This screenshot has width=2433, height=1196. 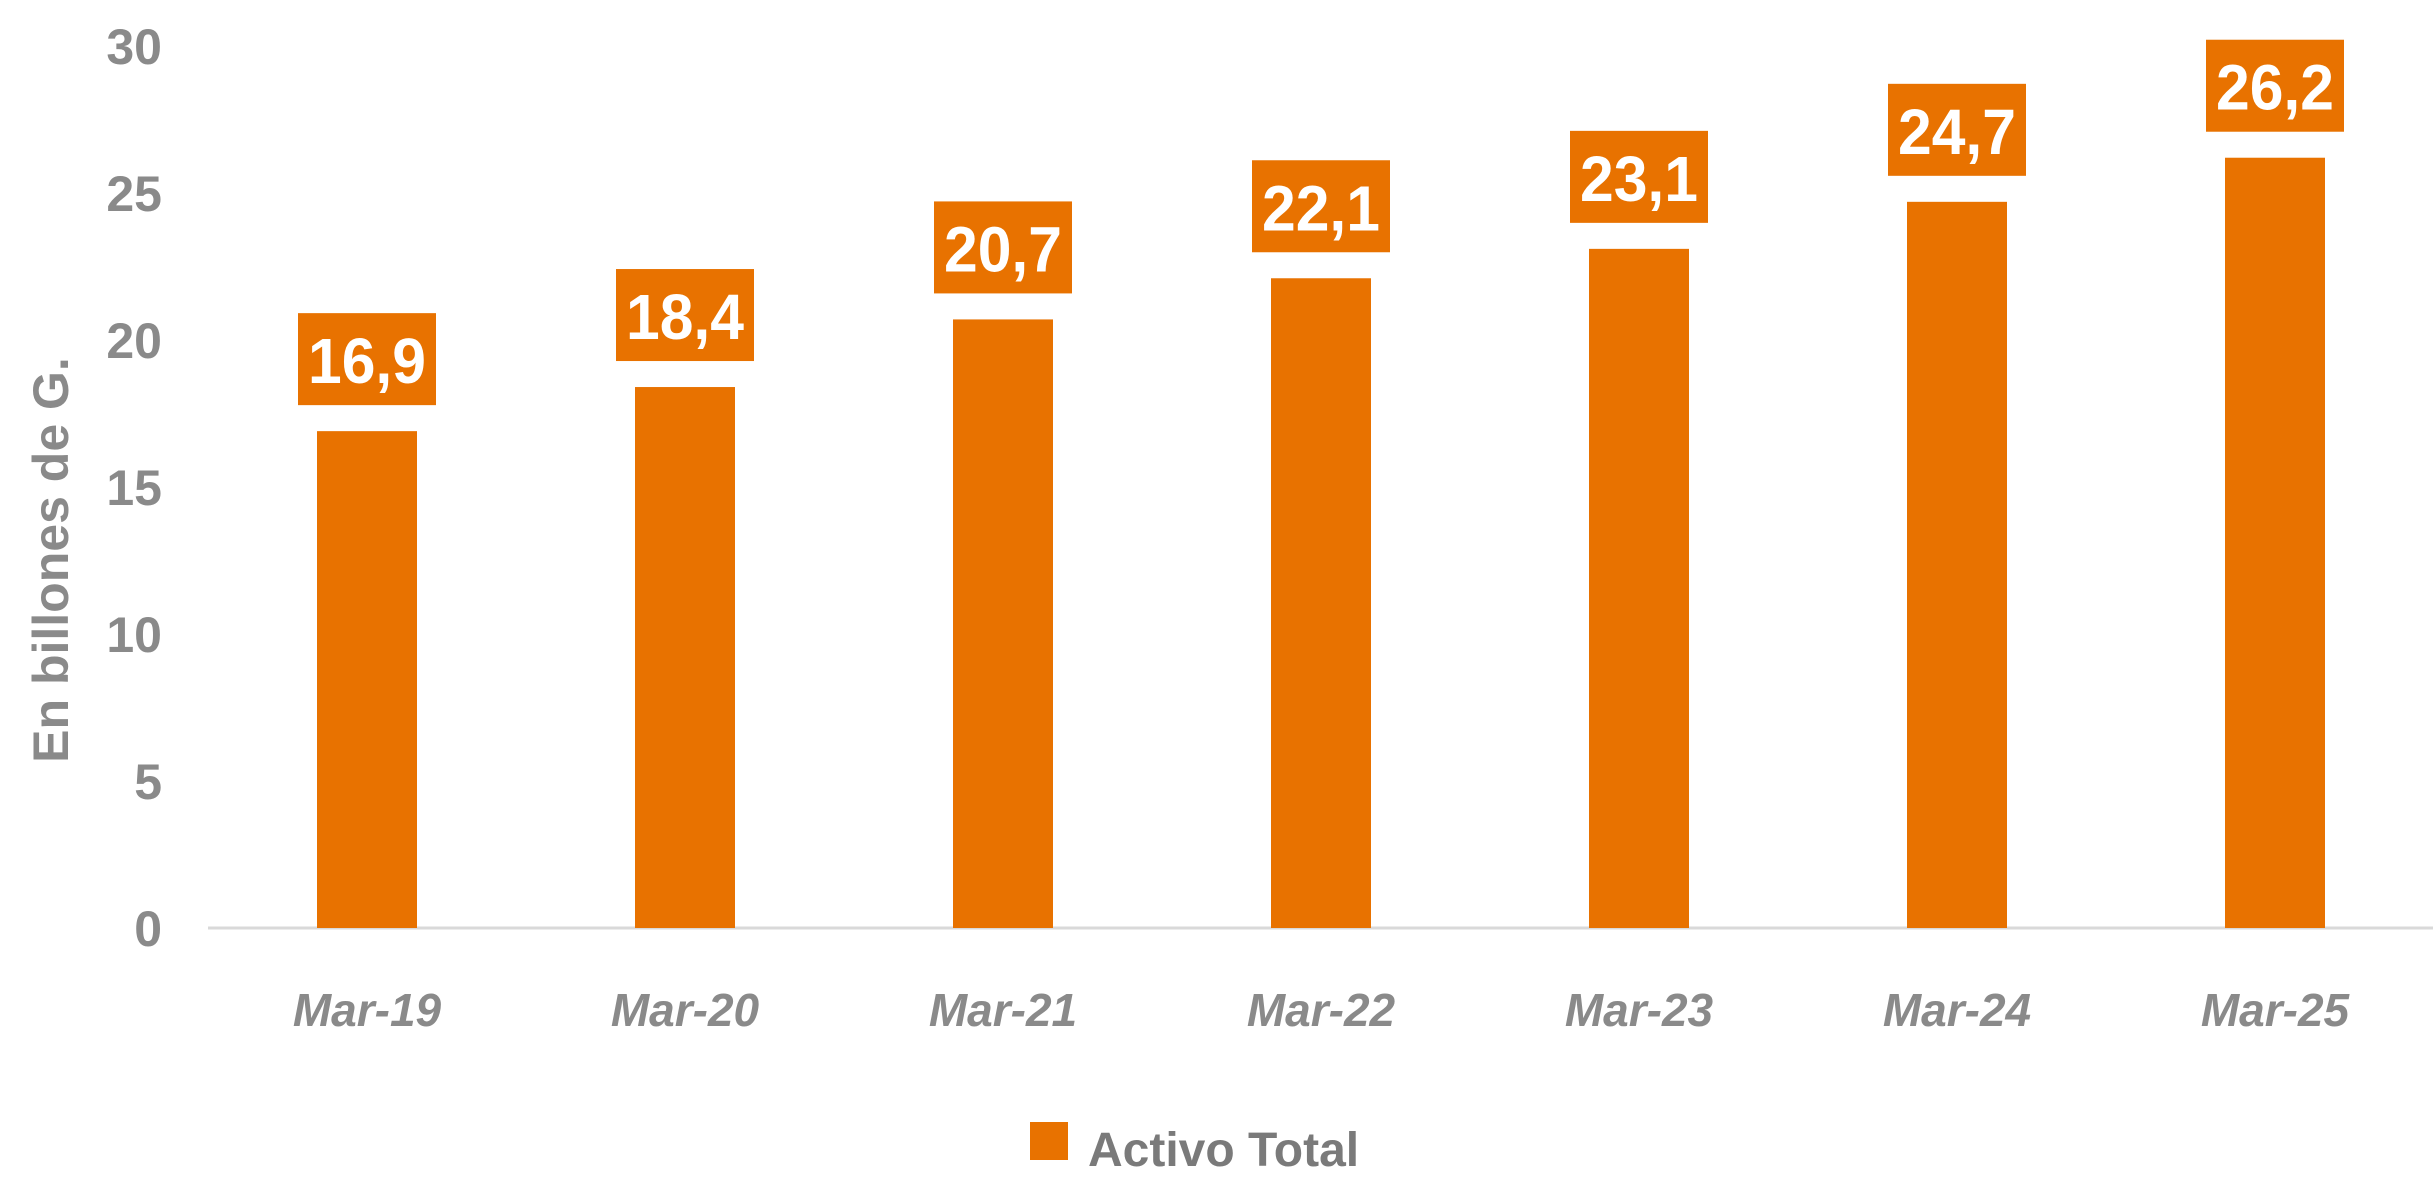 I want to click on data-label-Mar-20: 18,4, so click(x=685, y=315).